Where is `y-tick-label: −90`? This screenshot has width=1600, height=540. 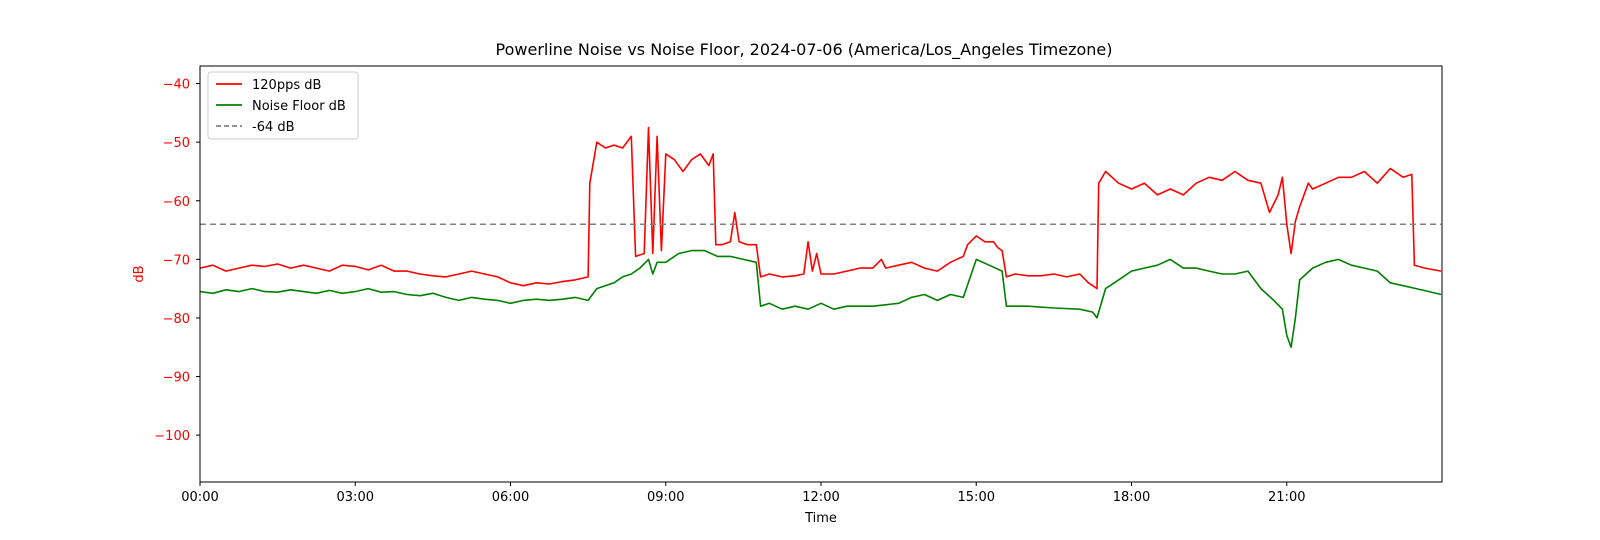 y-tick-label: −90 is located at coordinates (176, 378).